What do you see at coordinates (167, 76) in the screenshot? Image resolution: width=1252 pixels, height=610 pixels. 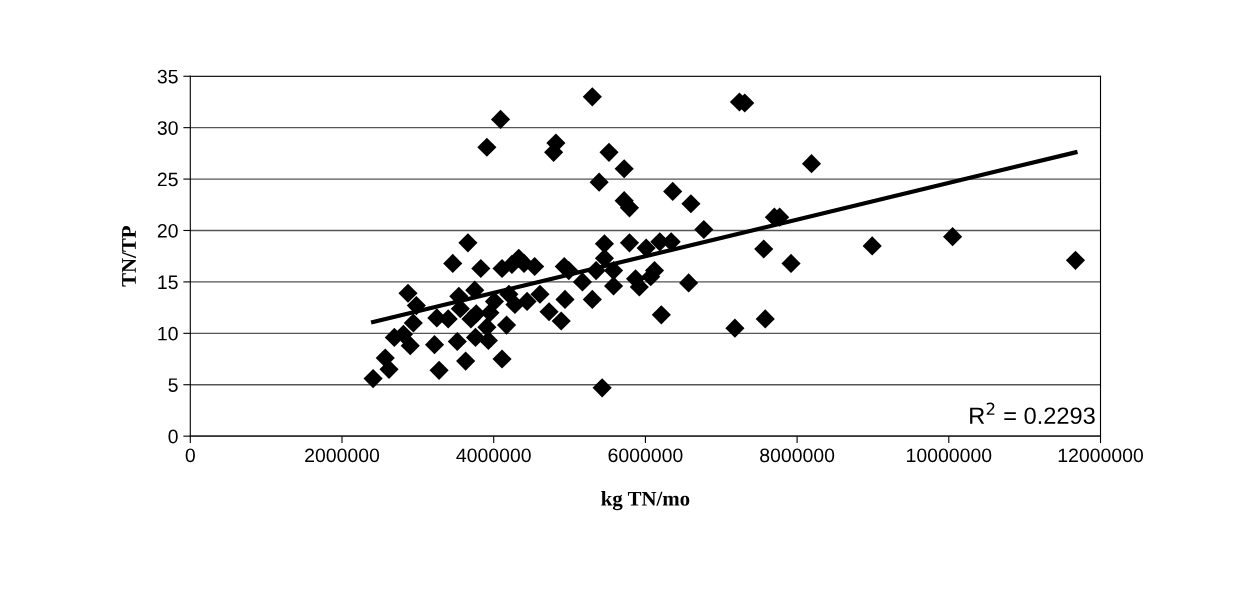 I see `y-tick-label: 35` at bounding box center [167, 76].